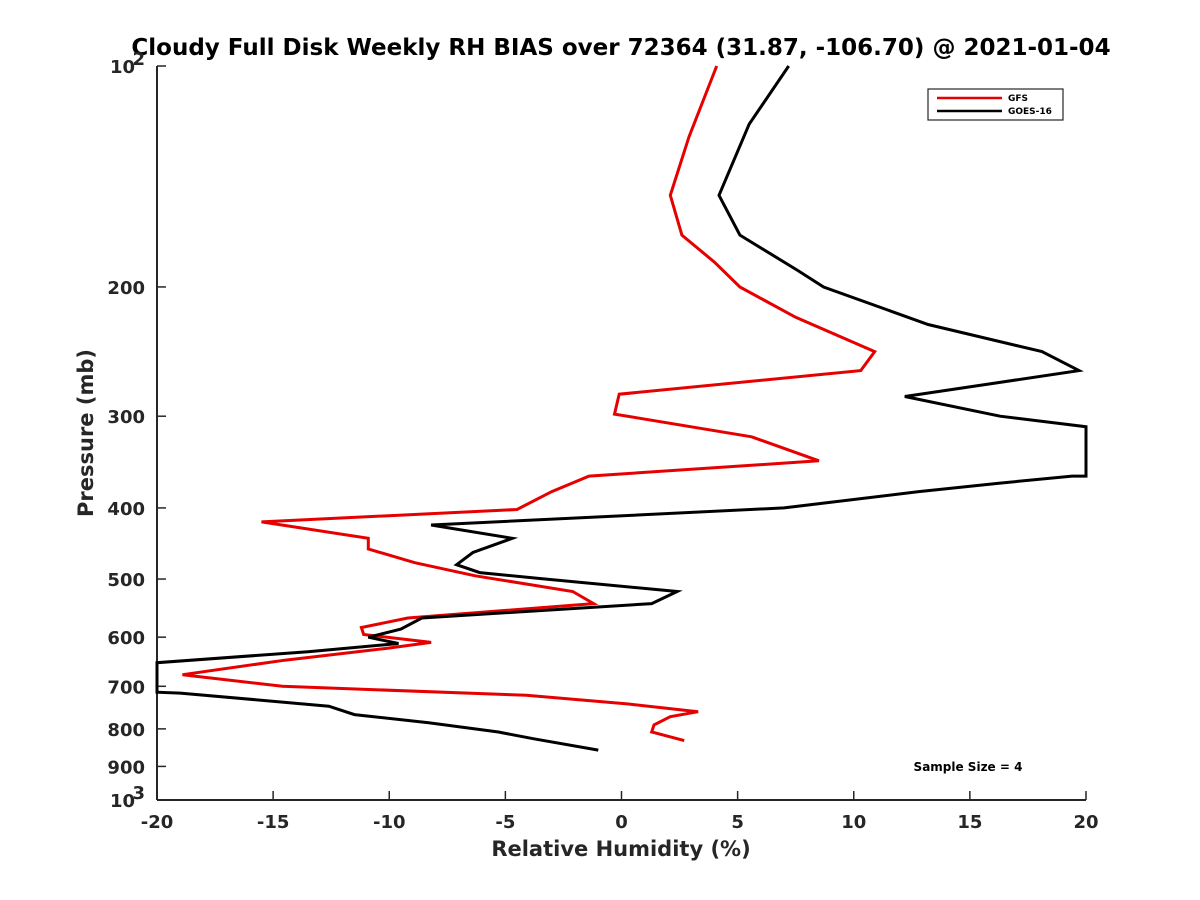  What do you see at coordinates (1030, 112) in the screenshot?
I see `legend-label-goes16: GOES-16` at bounding box center [1030, 112].